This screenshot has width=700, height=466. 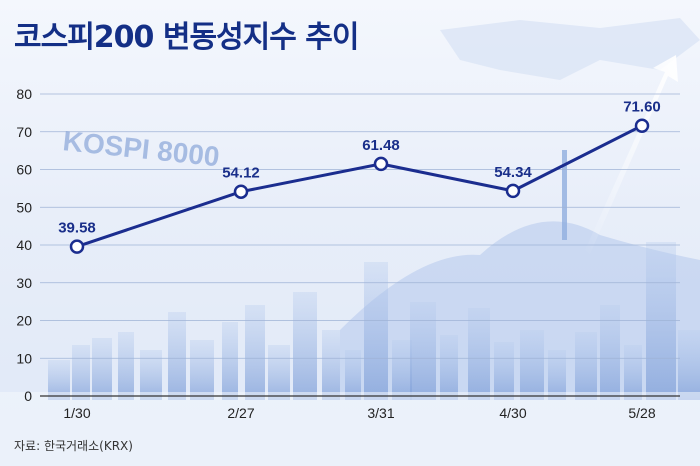 What do you see at coordinates (641, 413) in the screenshot?
I see `x-tick-label: 5/28` at bounding box center [641, 413].